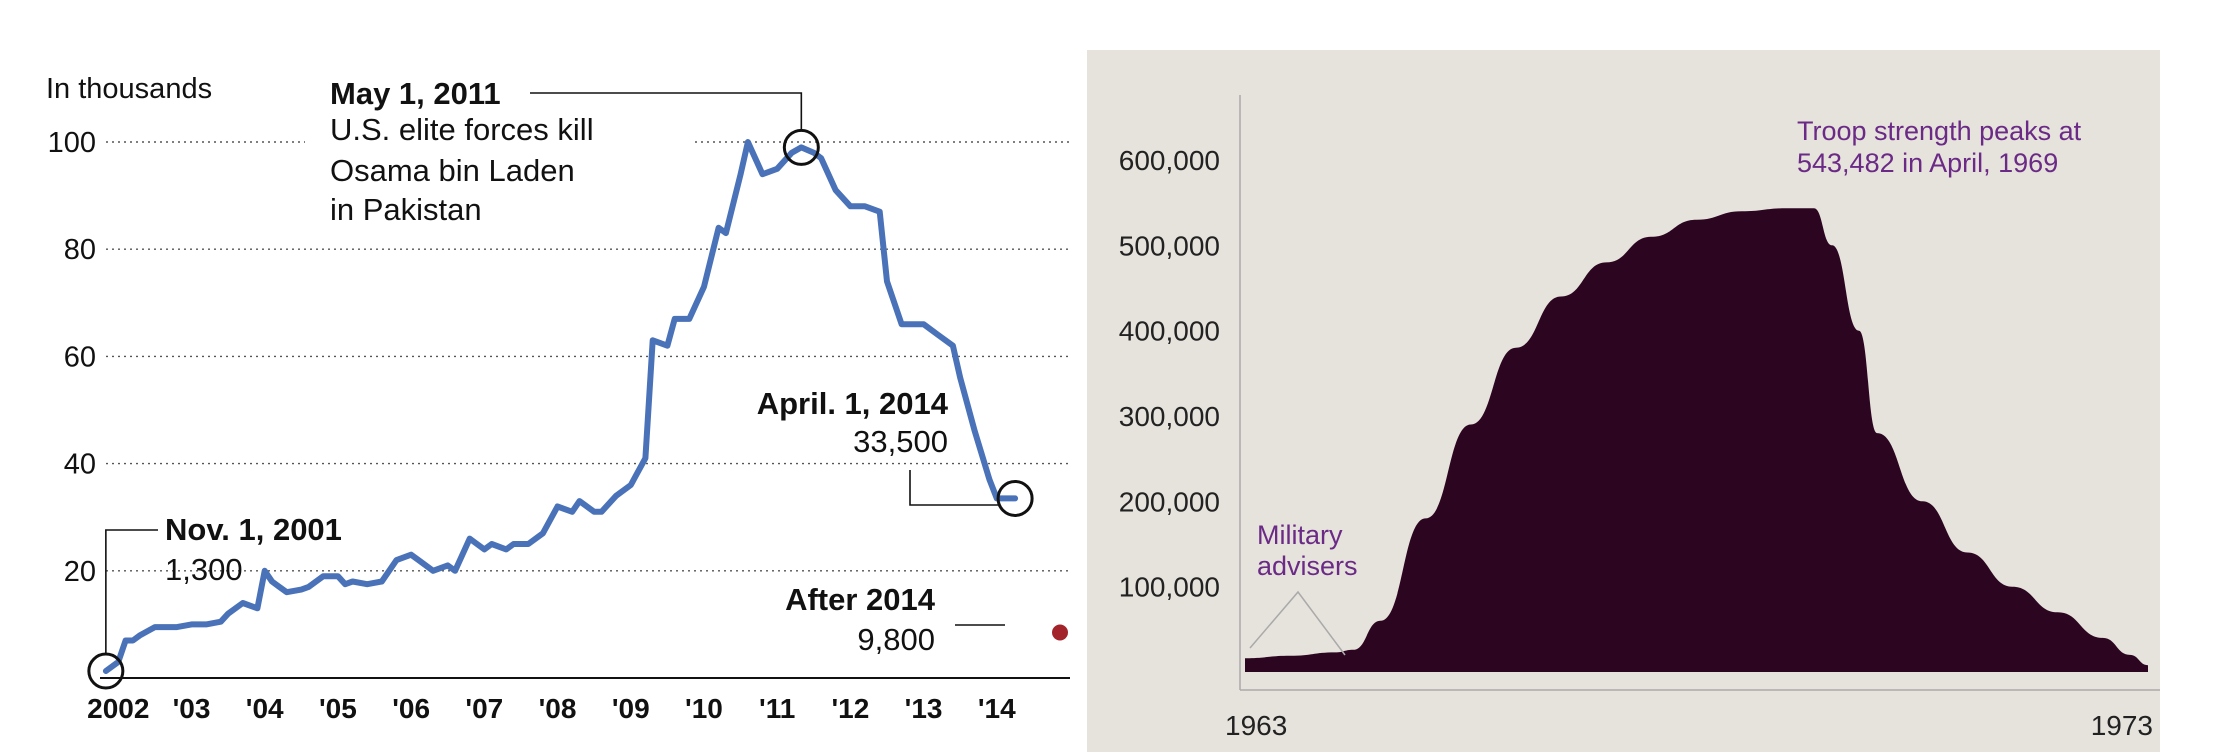  I want to click on x-tick-label: '03, so click(192, 708).